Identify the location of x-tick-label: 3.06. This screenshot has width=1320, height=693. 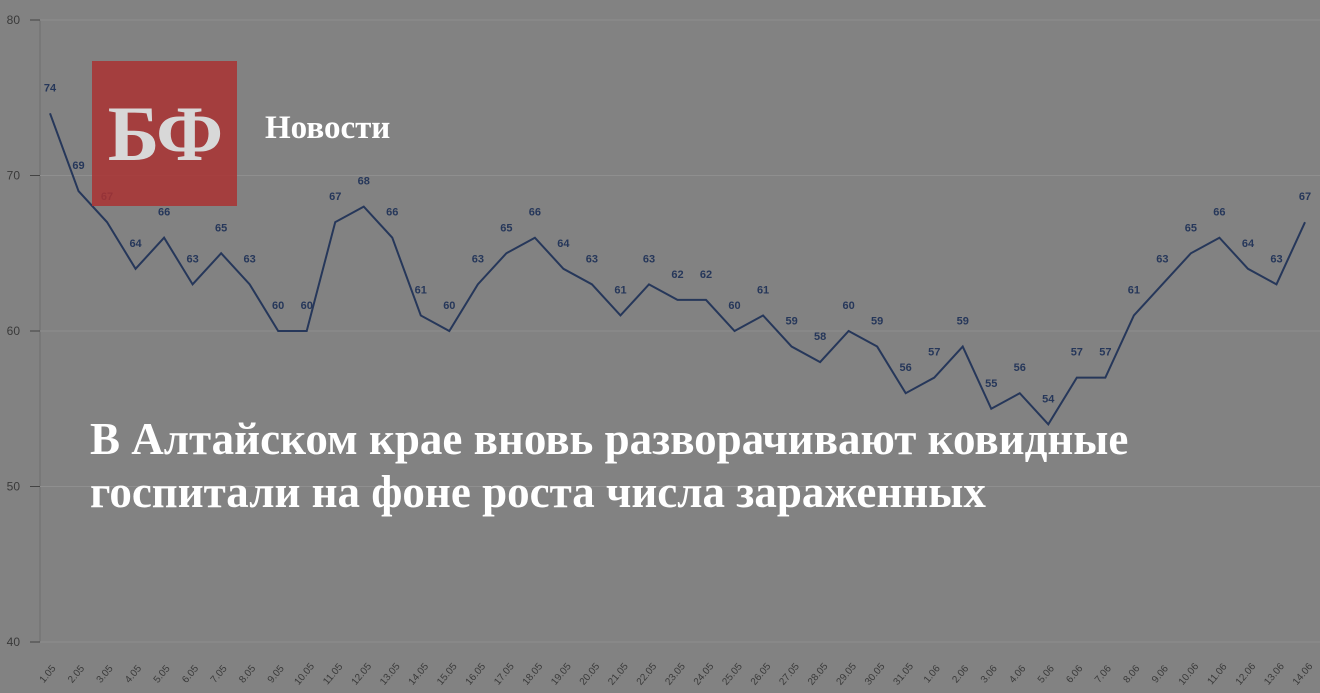
(989, 674).